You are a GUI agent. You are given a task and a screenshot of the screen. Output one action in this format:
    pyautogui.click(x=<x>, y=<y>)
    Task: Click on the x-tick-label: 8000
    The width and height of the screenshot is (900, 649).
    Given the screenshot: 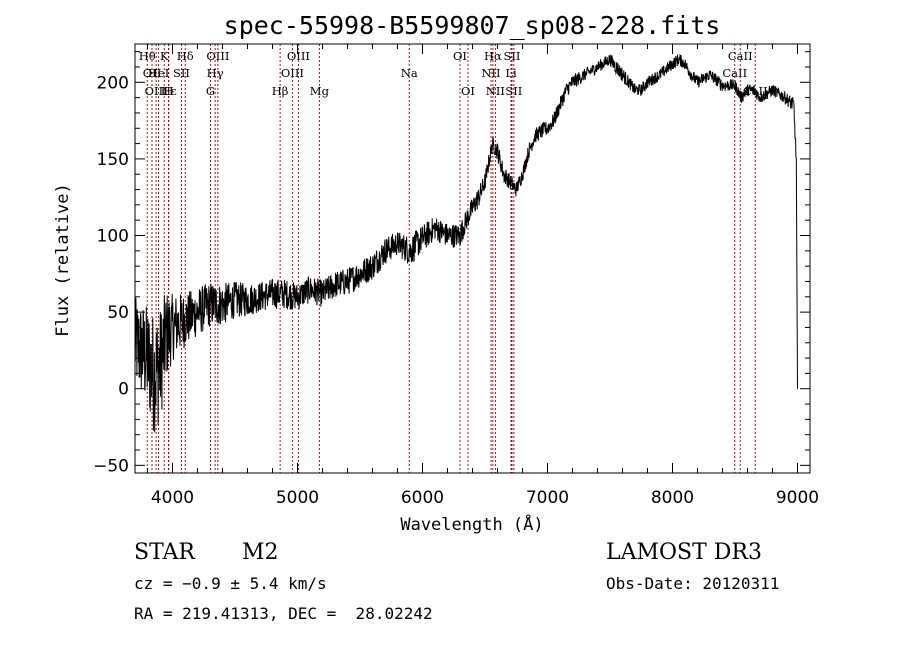 What is the action you would take?
    pyautogui.click(x=672, y=498)
    